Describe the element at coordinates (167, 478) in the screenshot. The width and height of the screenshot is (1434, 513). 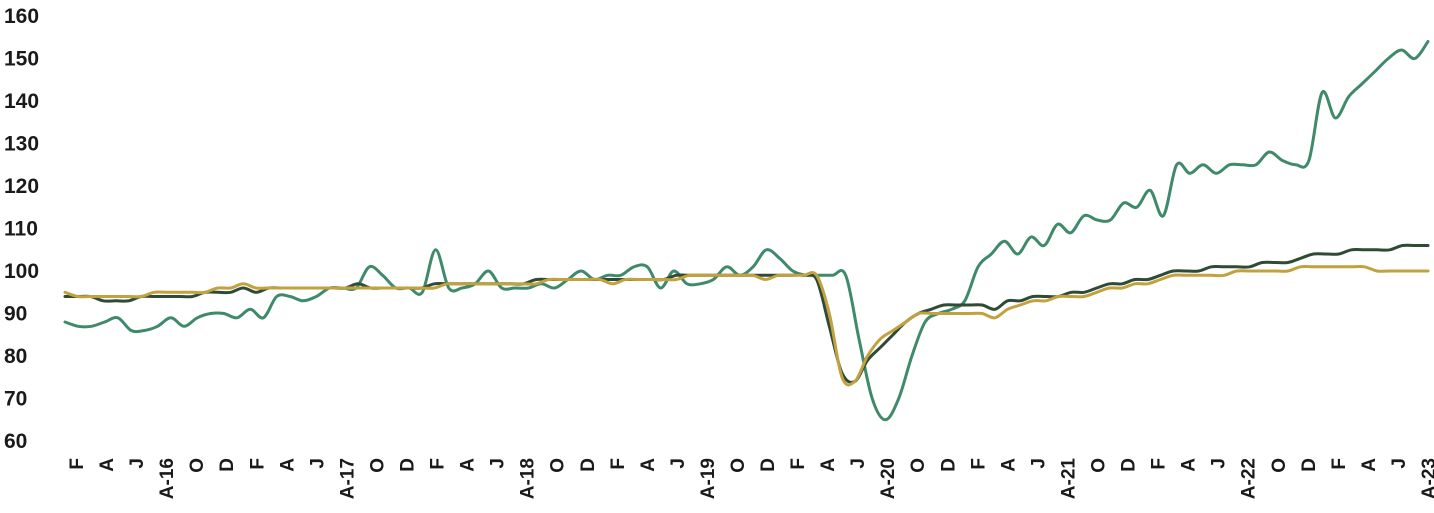
I see `x-tick-label: A-16` at that location.